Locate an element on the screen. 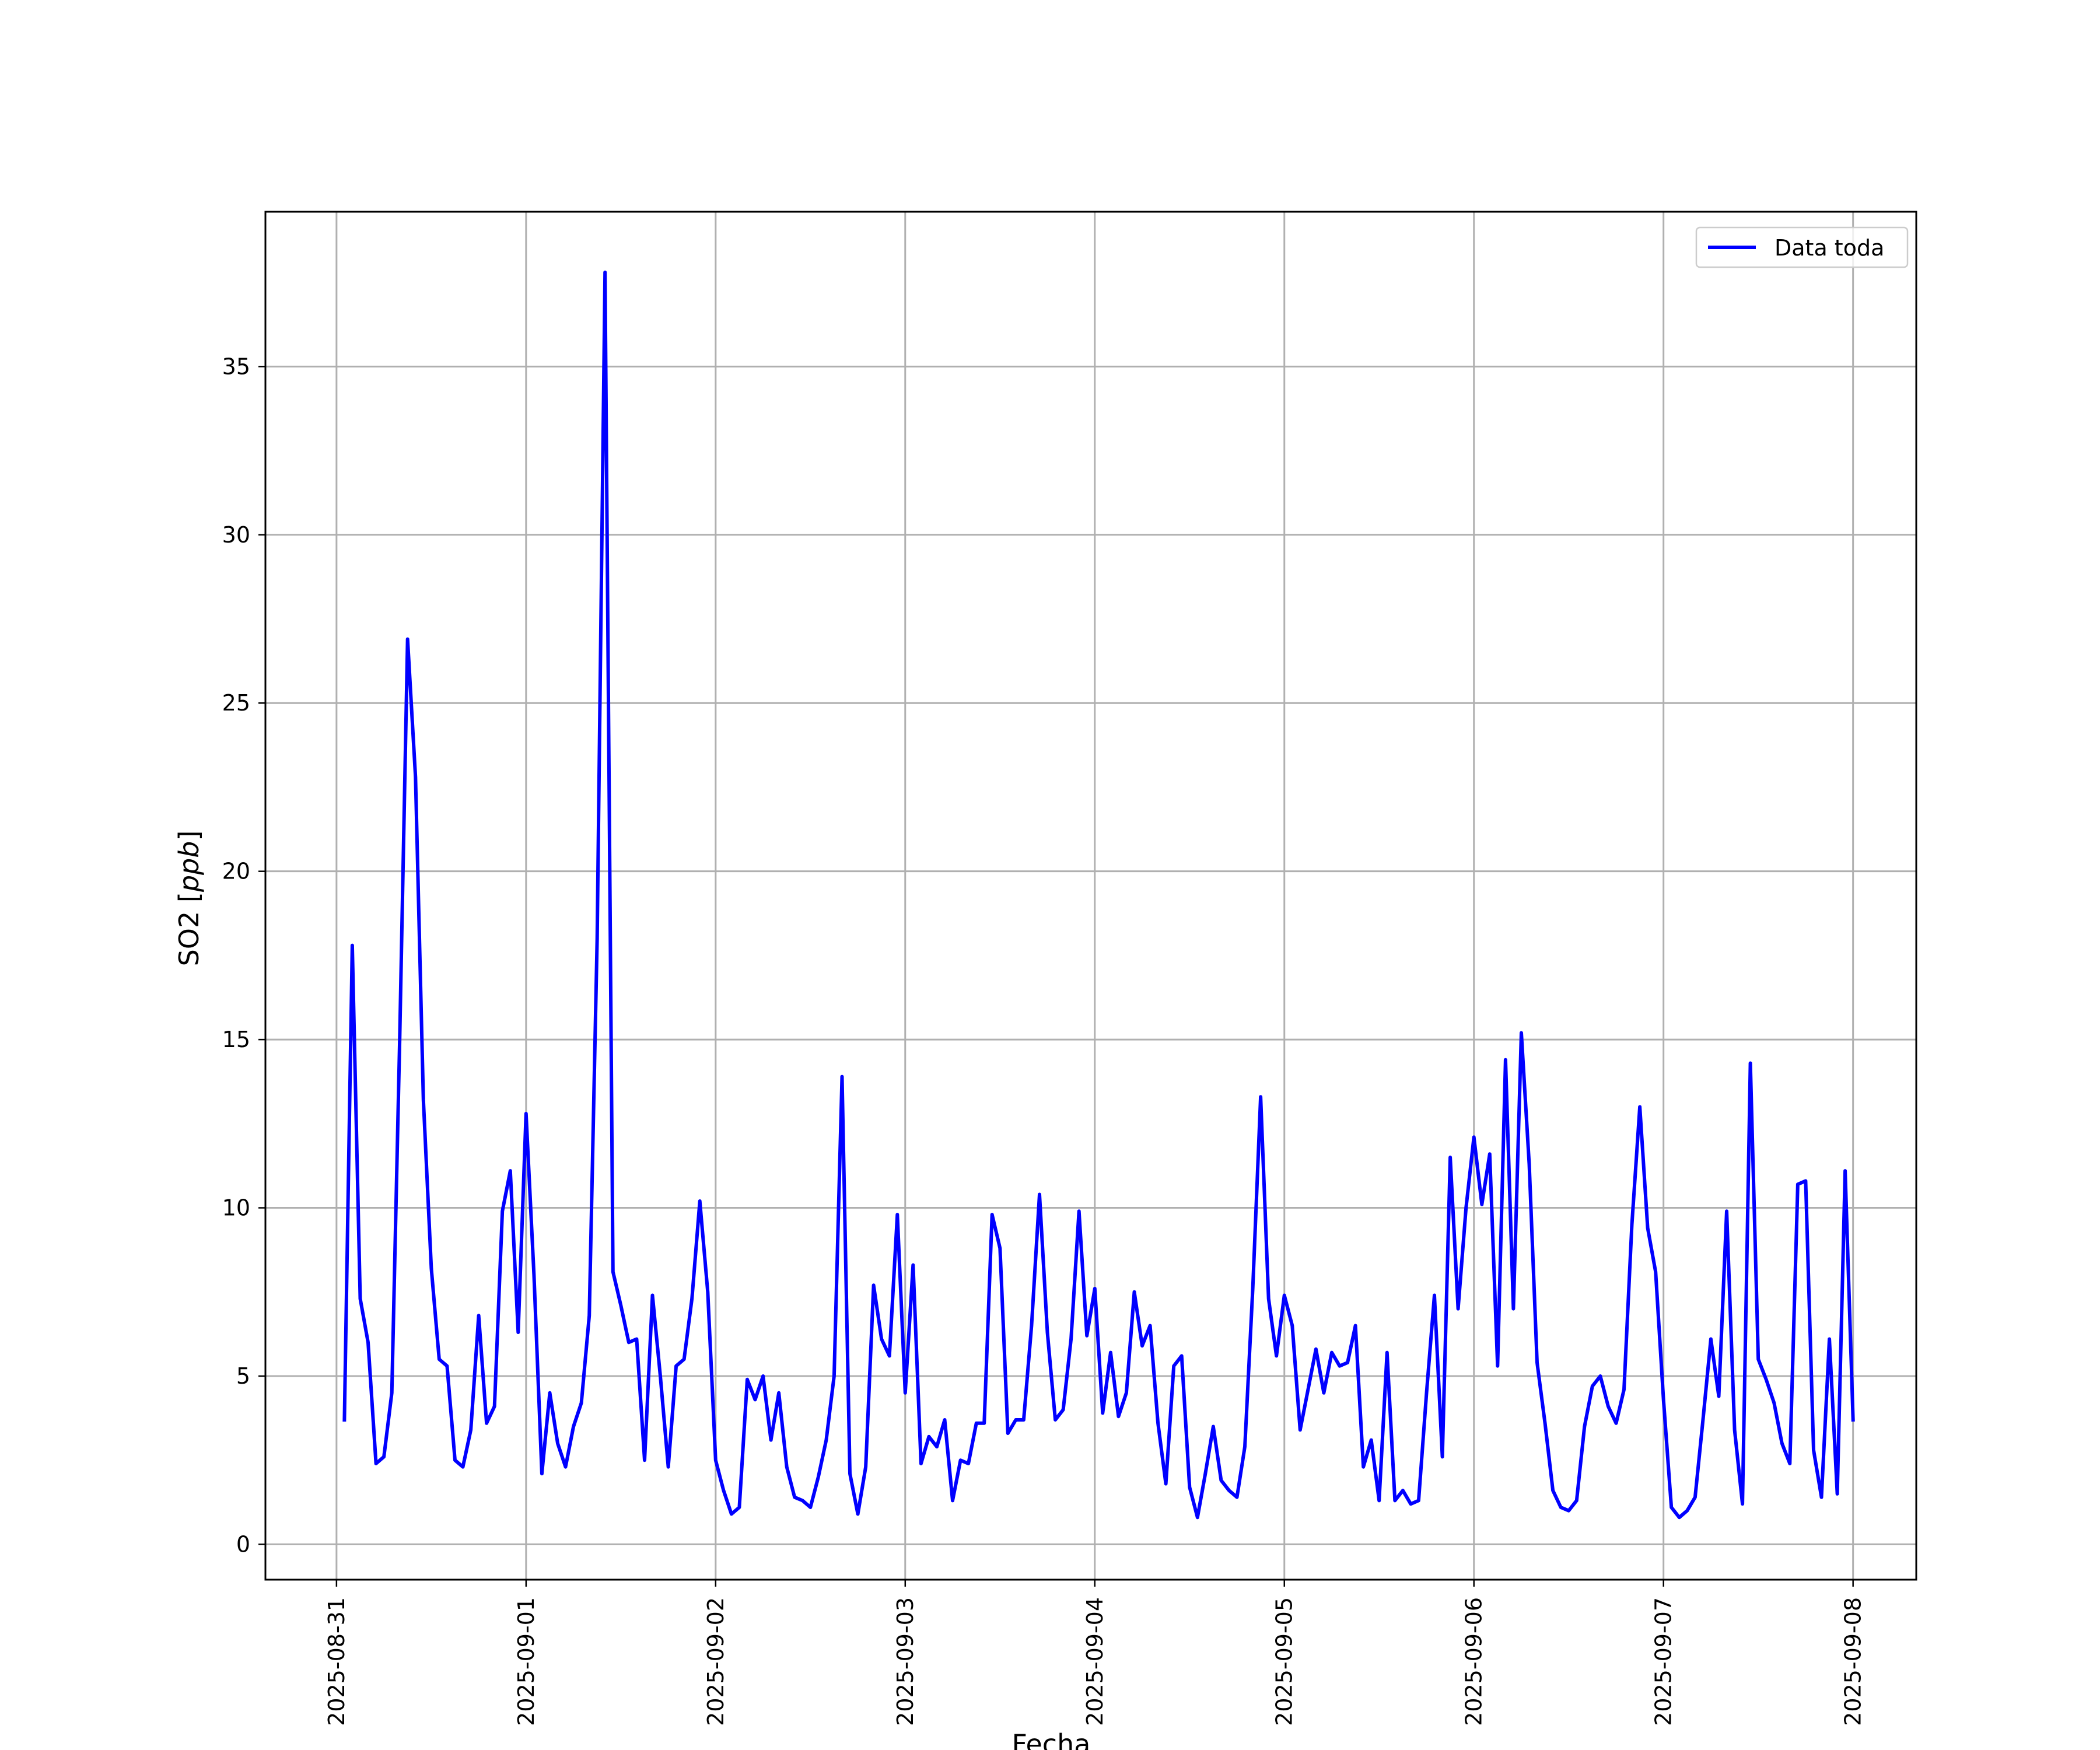 The image size is (2100, 1750). x-tick-label: 2025-09-08 is located at coordinates (1853, 1661).